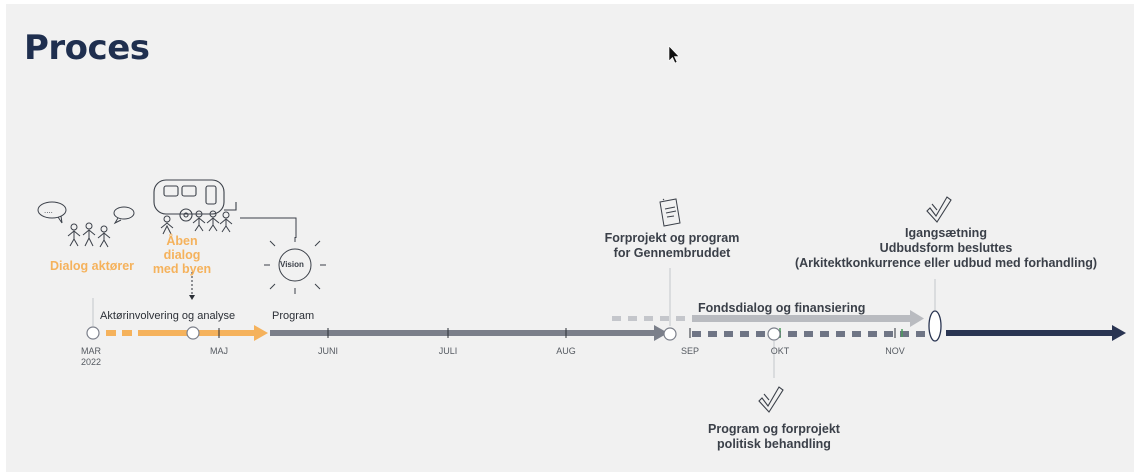 The image size is (1138, 475). Describe the element at coordinates (193, 333) in the screenshot. I see `milestone-apr` at that location.